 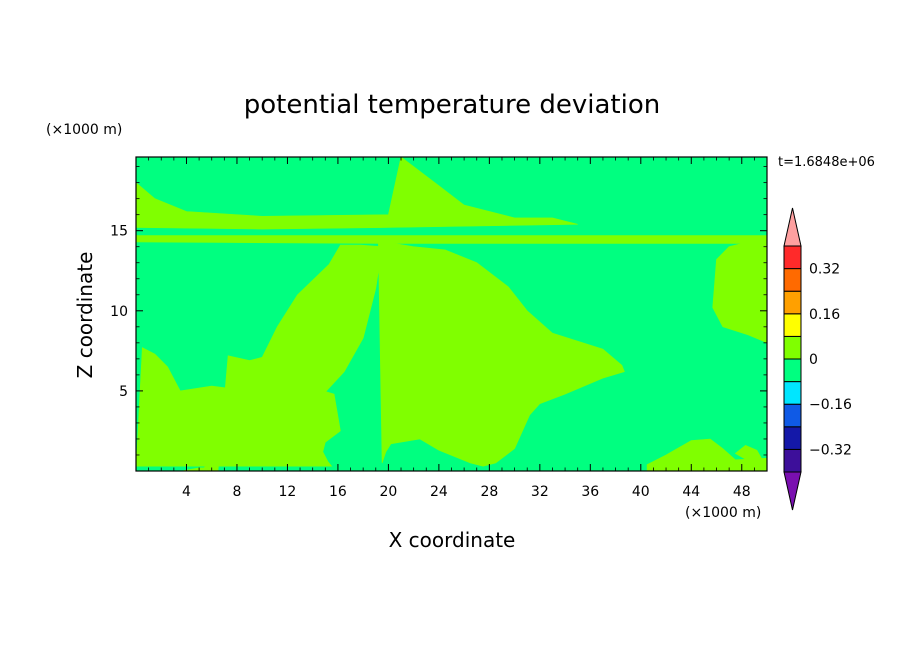 What do you see at coordinates (451, 239) in the screenshot?
I see `contour-region-lower-band` at bounding box center [451, 239].